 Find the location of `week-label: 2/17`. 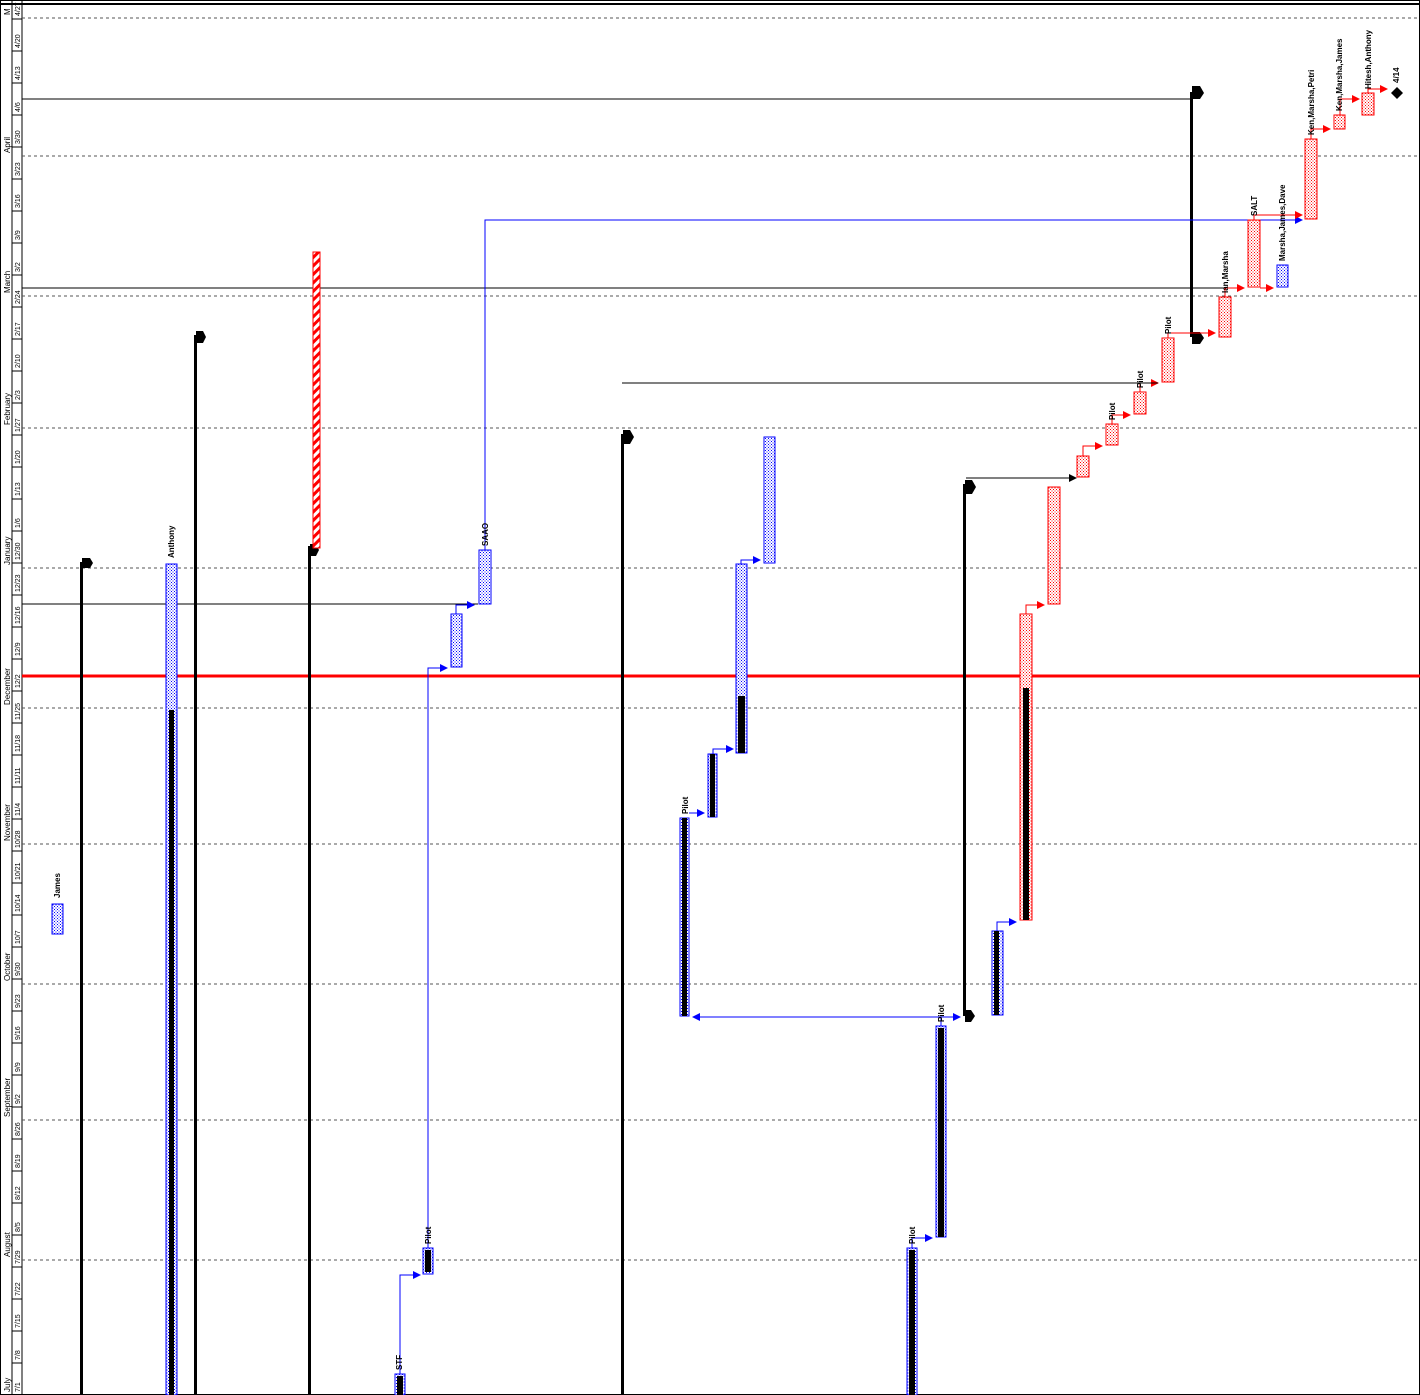

week-label: 2/17 is located at coordinates (18, 329).